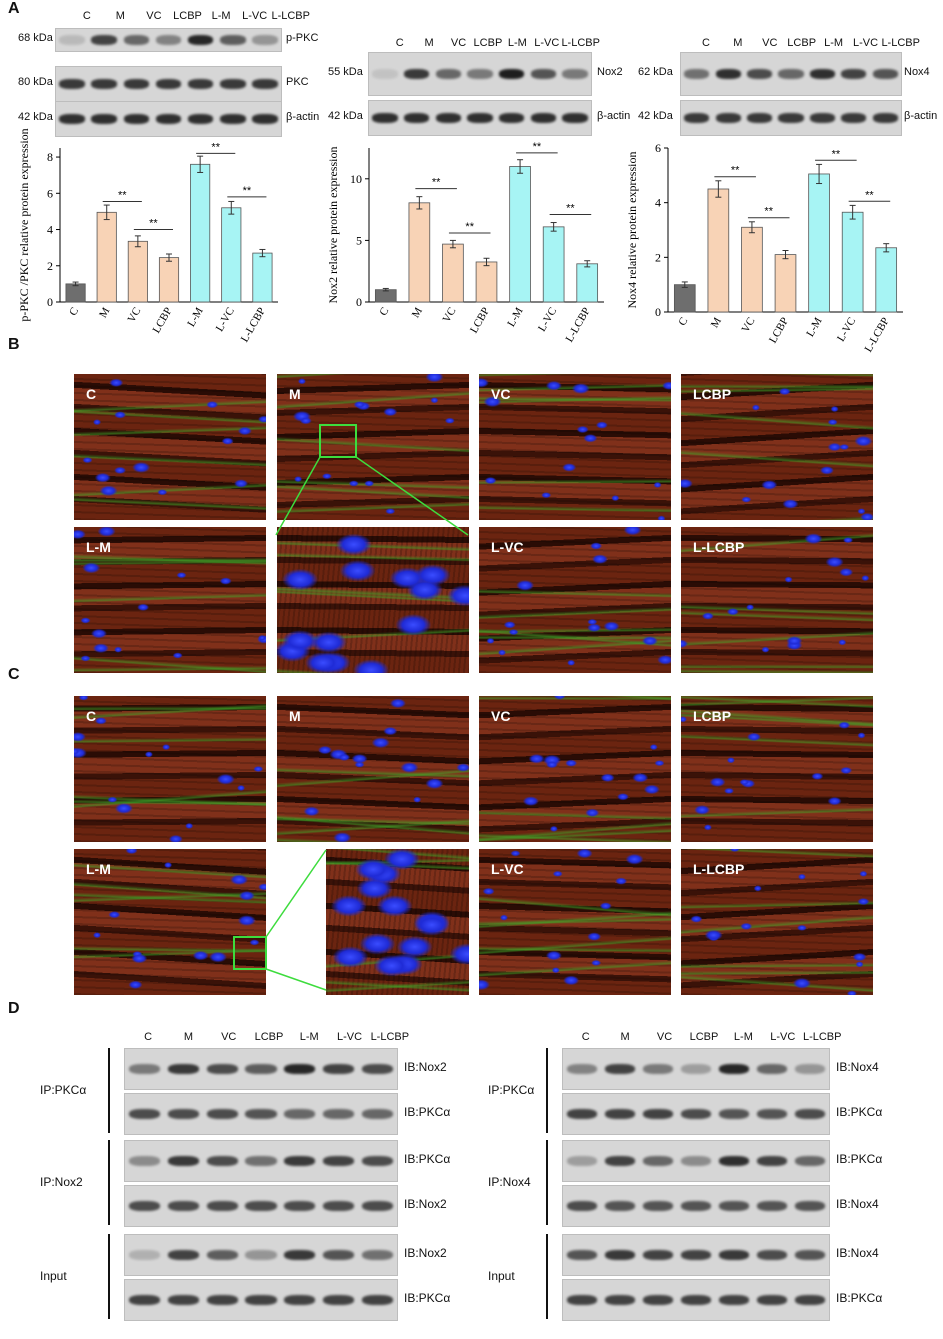 Image resolution: width=943 pixels, height=1339 pixels. Describe the element at coordinates (91, 394) in the screenshot. I see `micrograph-label: C` at that location.